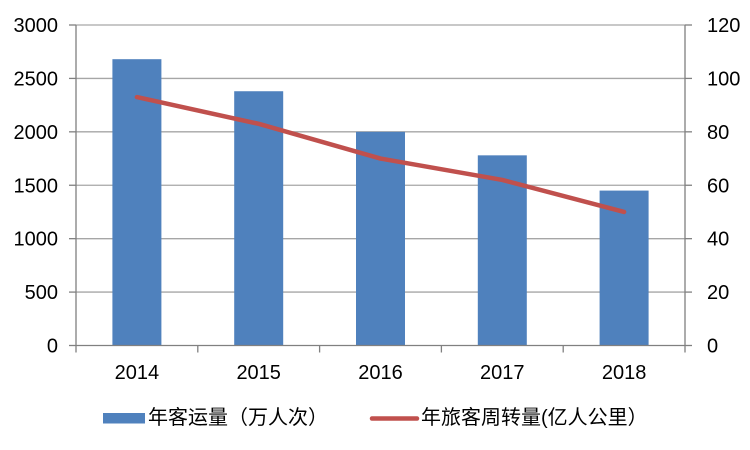 The image size is (750, 450). Describe the element at coordinates (36, 133) in the screenshot. I see `left-axis-label-2000: 2000` at that location.